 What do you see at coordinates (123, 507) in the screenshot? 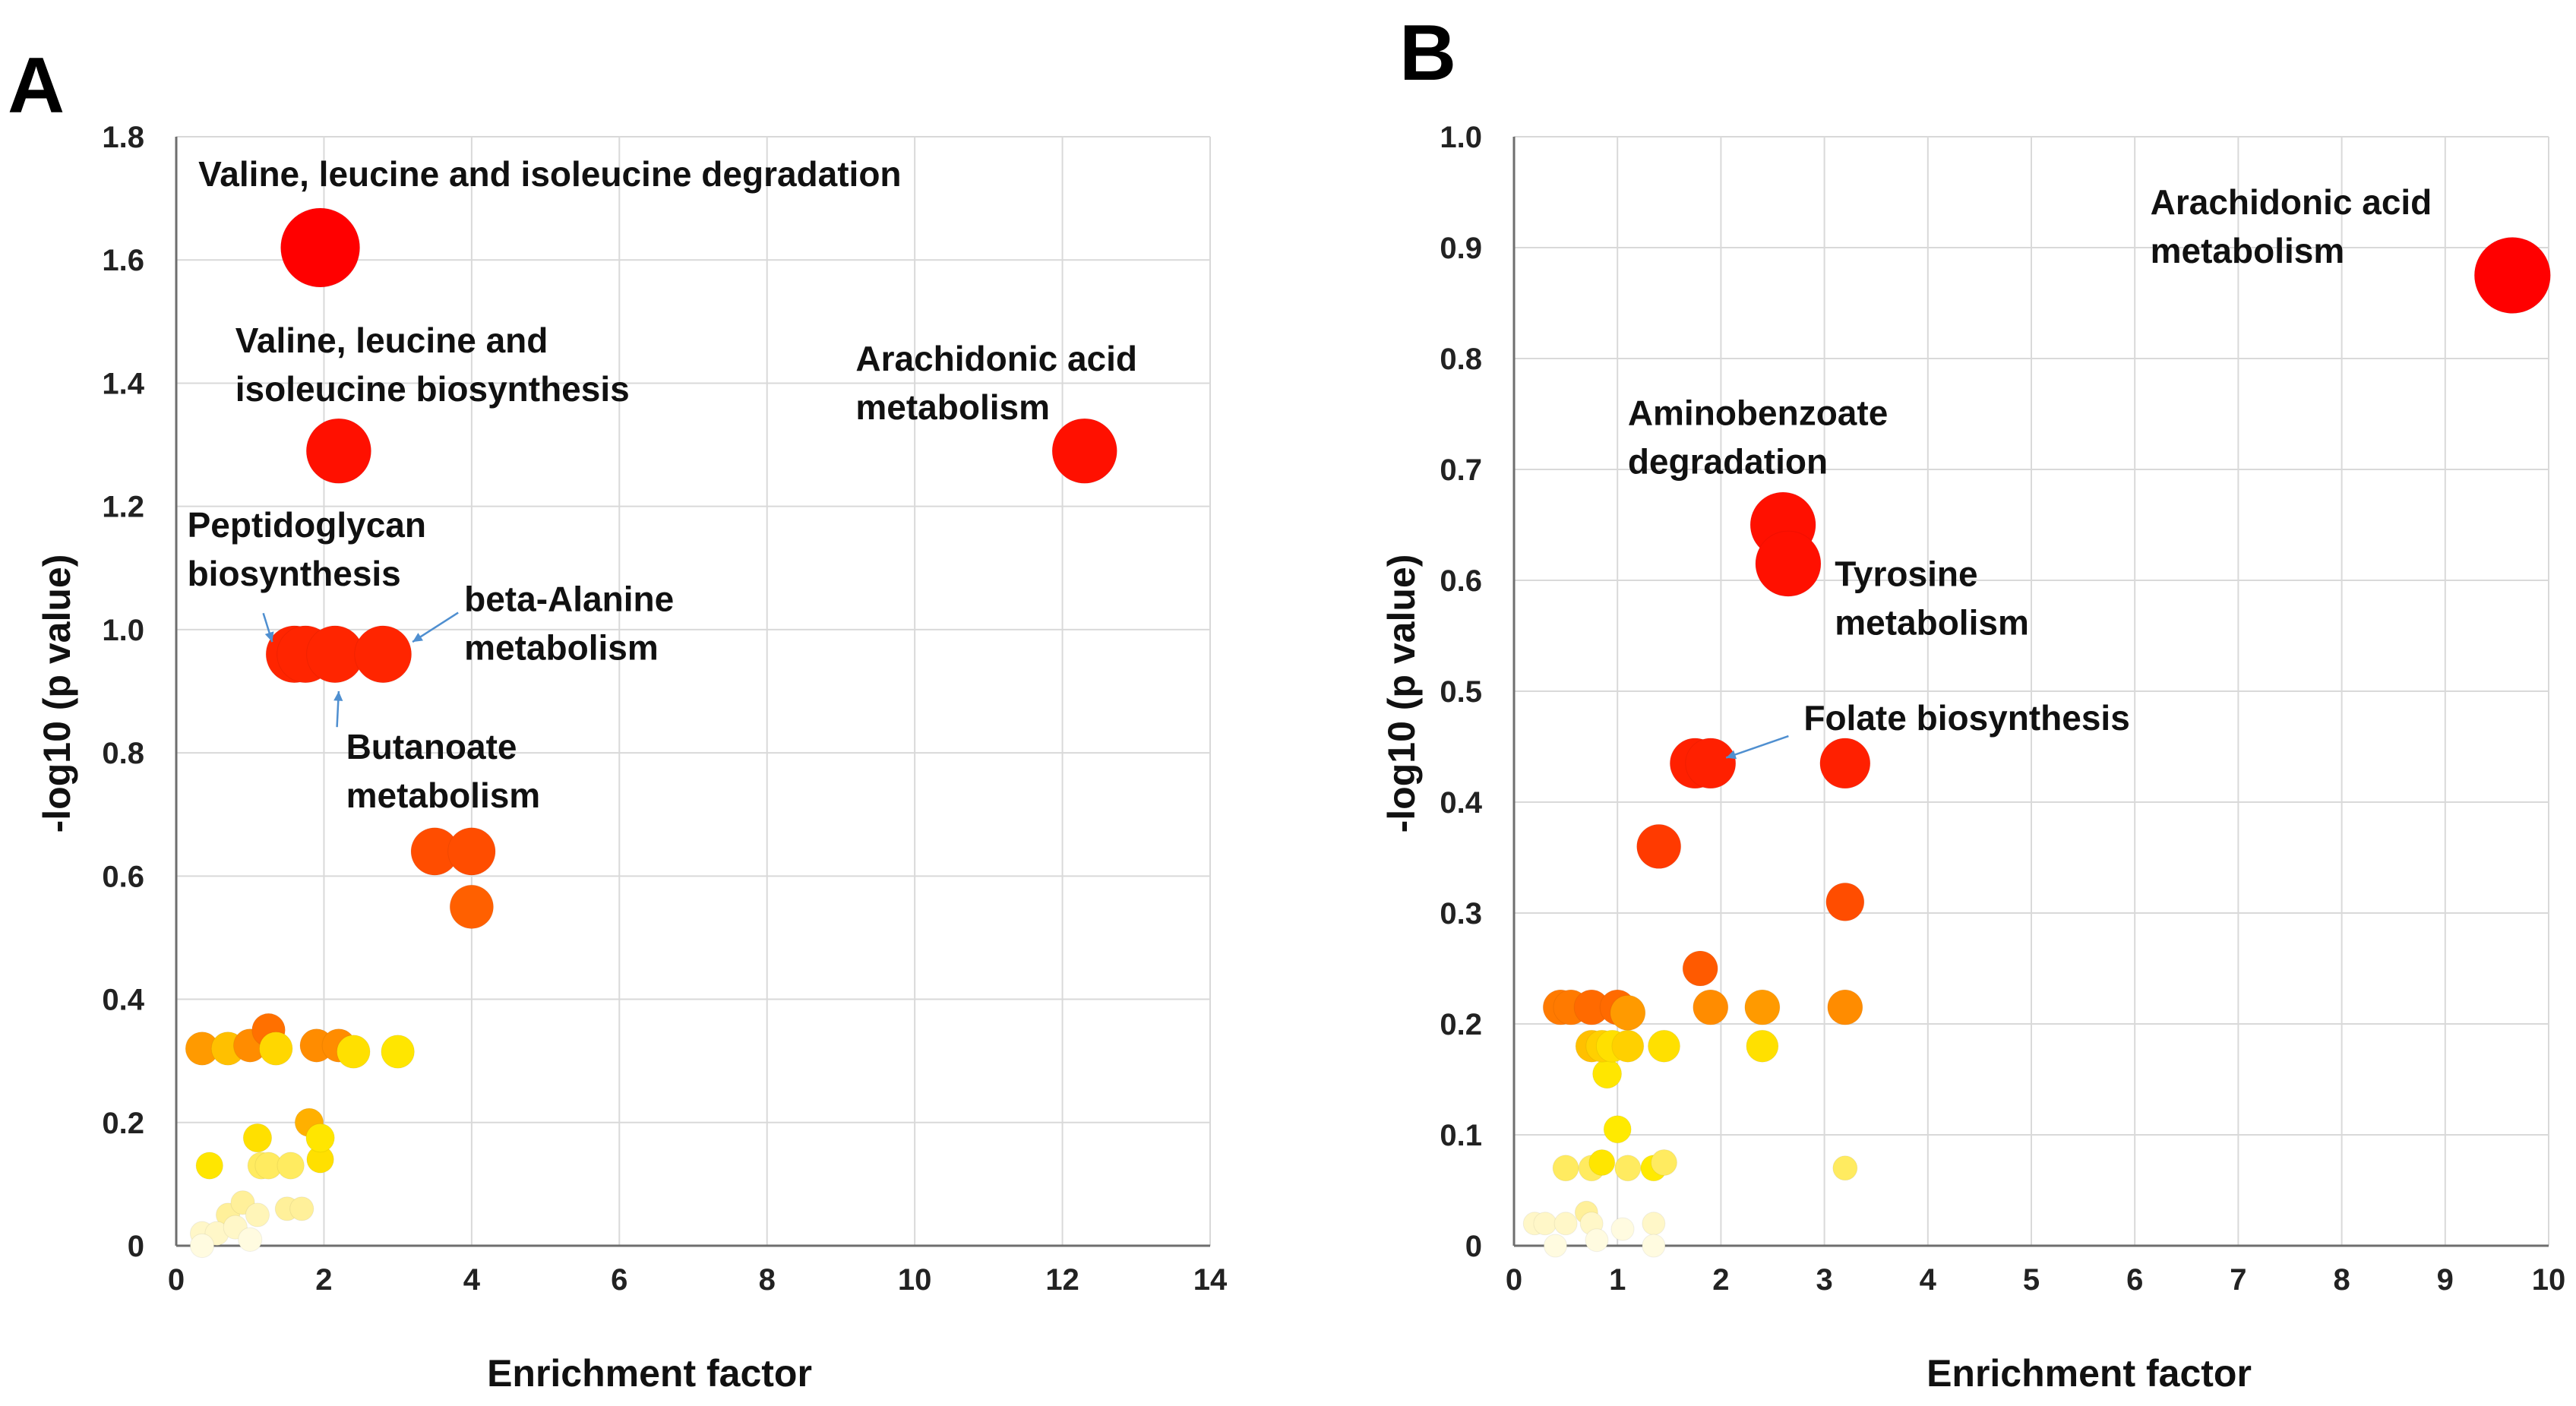
I see `panel-a-y-tick-label: 1.2` at bounding box center [123, 507].